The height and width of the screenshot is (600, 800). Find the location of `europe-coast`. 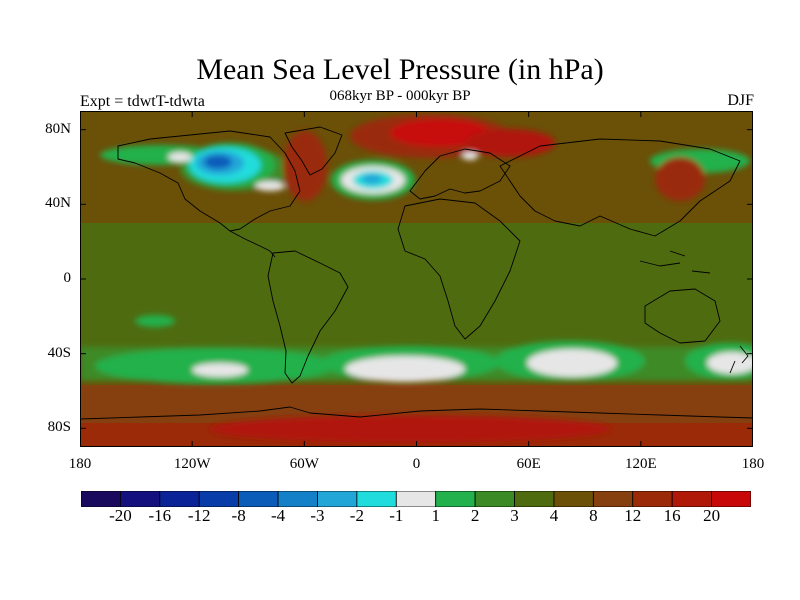

europe-coast is located at coordinates (460, 174).